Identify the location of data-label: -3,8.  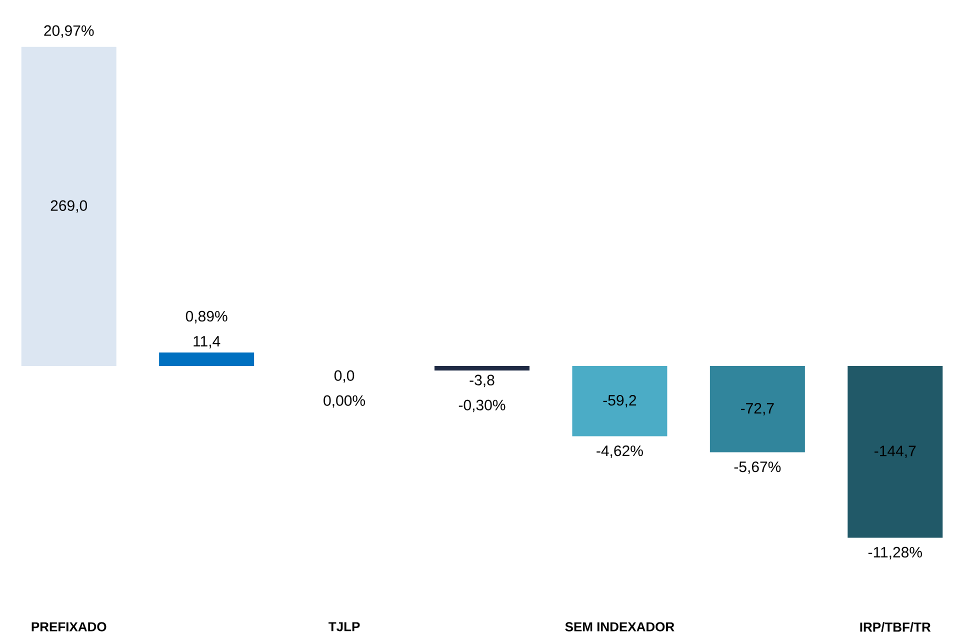
(482, 381).